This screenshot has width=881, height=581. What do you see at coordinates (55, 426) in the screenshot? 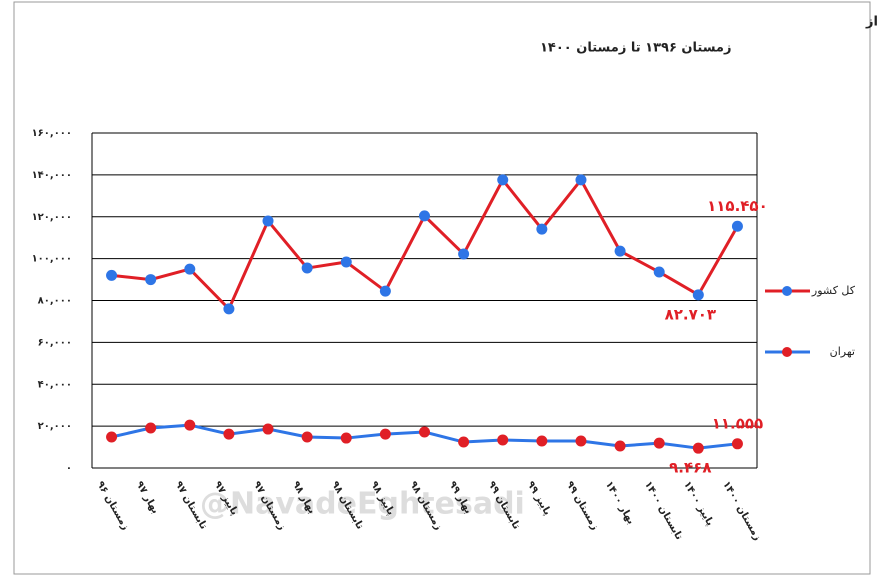
I see `y-tick-label: ۲۰,۰۰۰` at bounding box center [55, 426].